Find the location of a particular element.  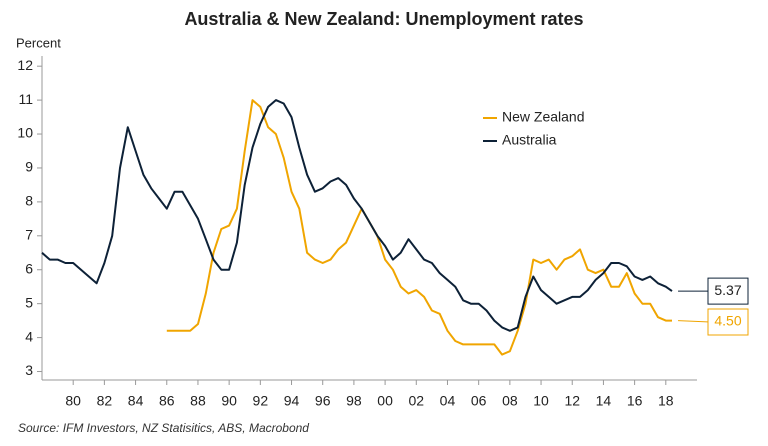

x-tick-label: 14 is located at coordinates (604, 401).